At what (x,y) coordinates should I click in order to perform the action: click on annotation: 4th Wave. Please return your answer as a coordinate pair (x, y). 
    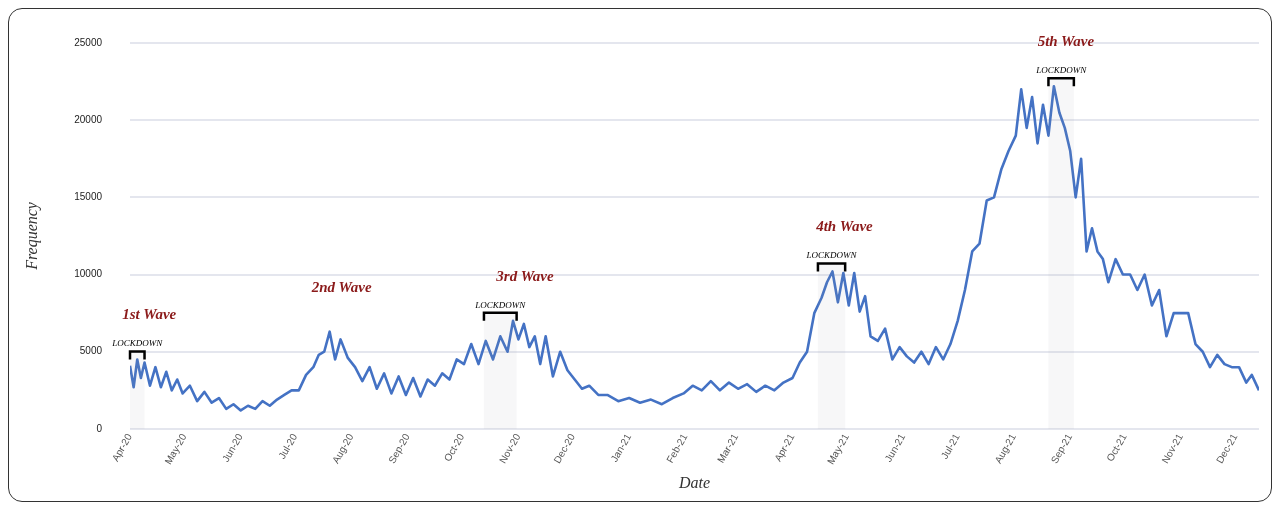
    Looking at the image, I should click on (844, 226).